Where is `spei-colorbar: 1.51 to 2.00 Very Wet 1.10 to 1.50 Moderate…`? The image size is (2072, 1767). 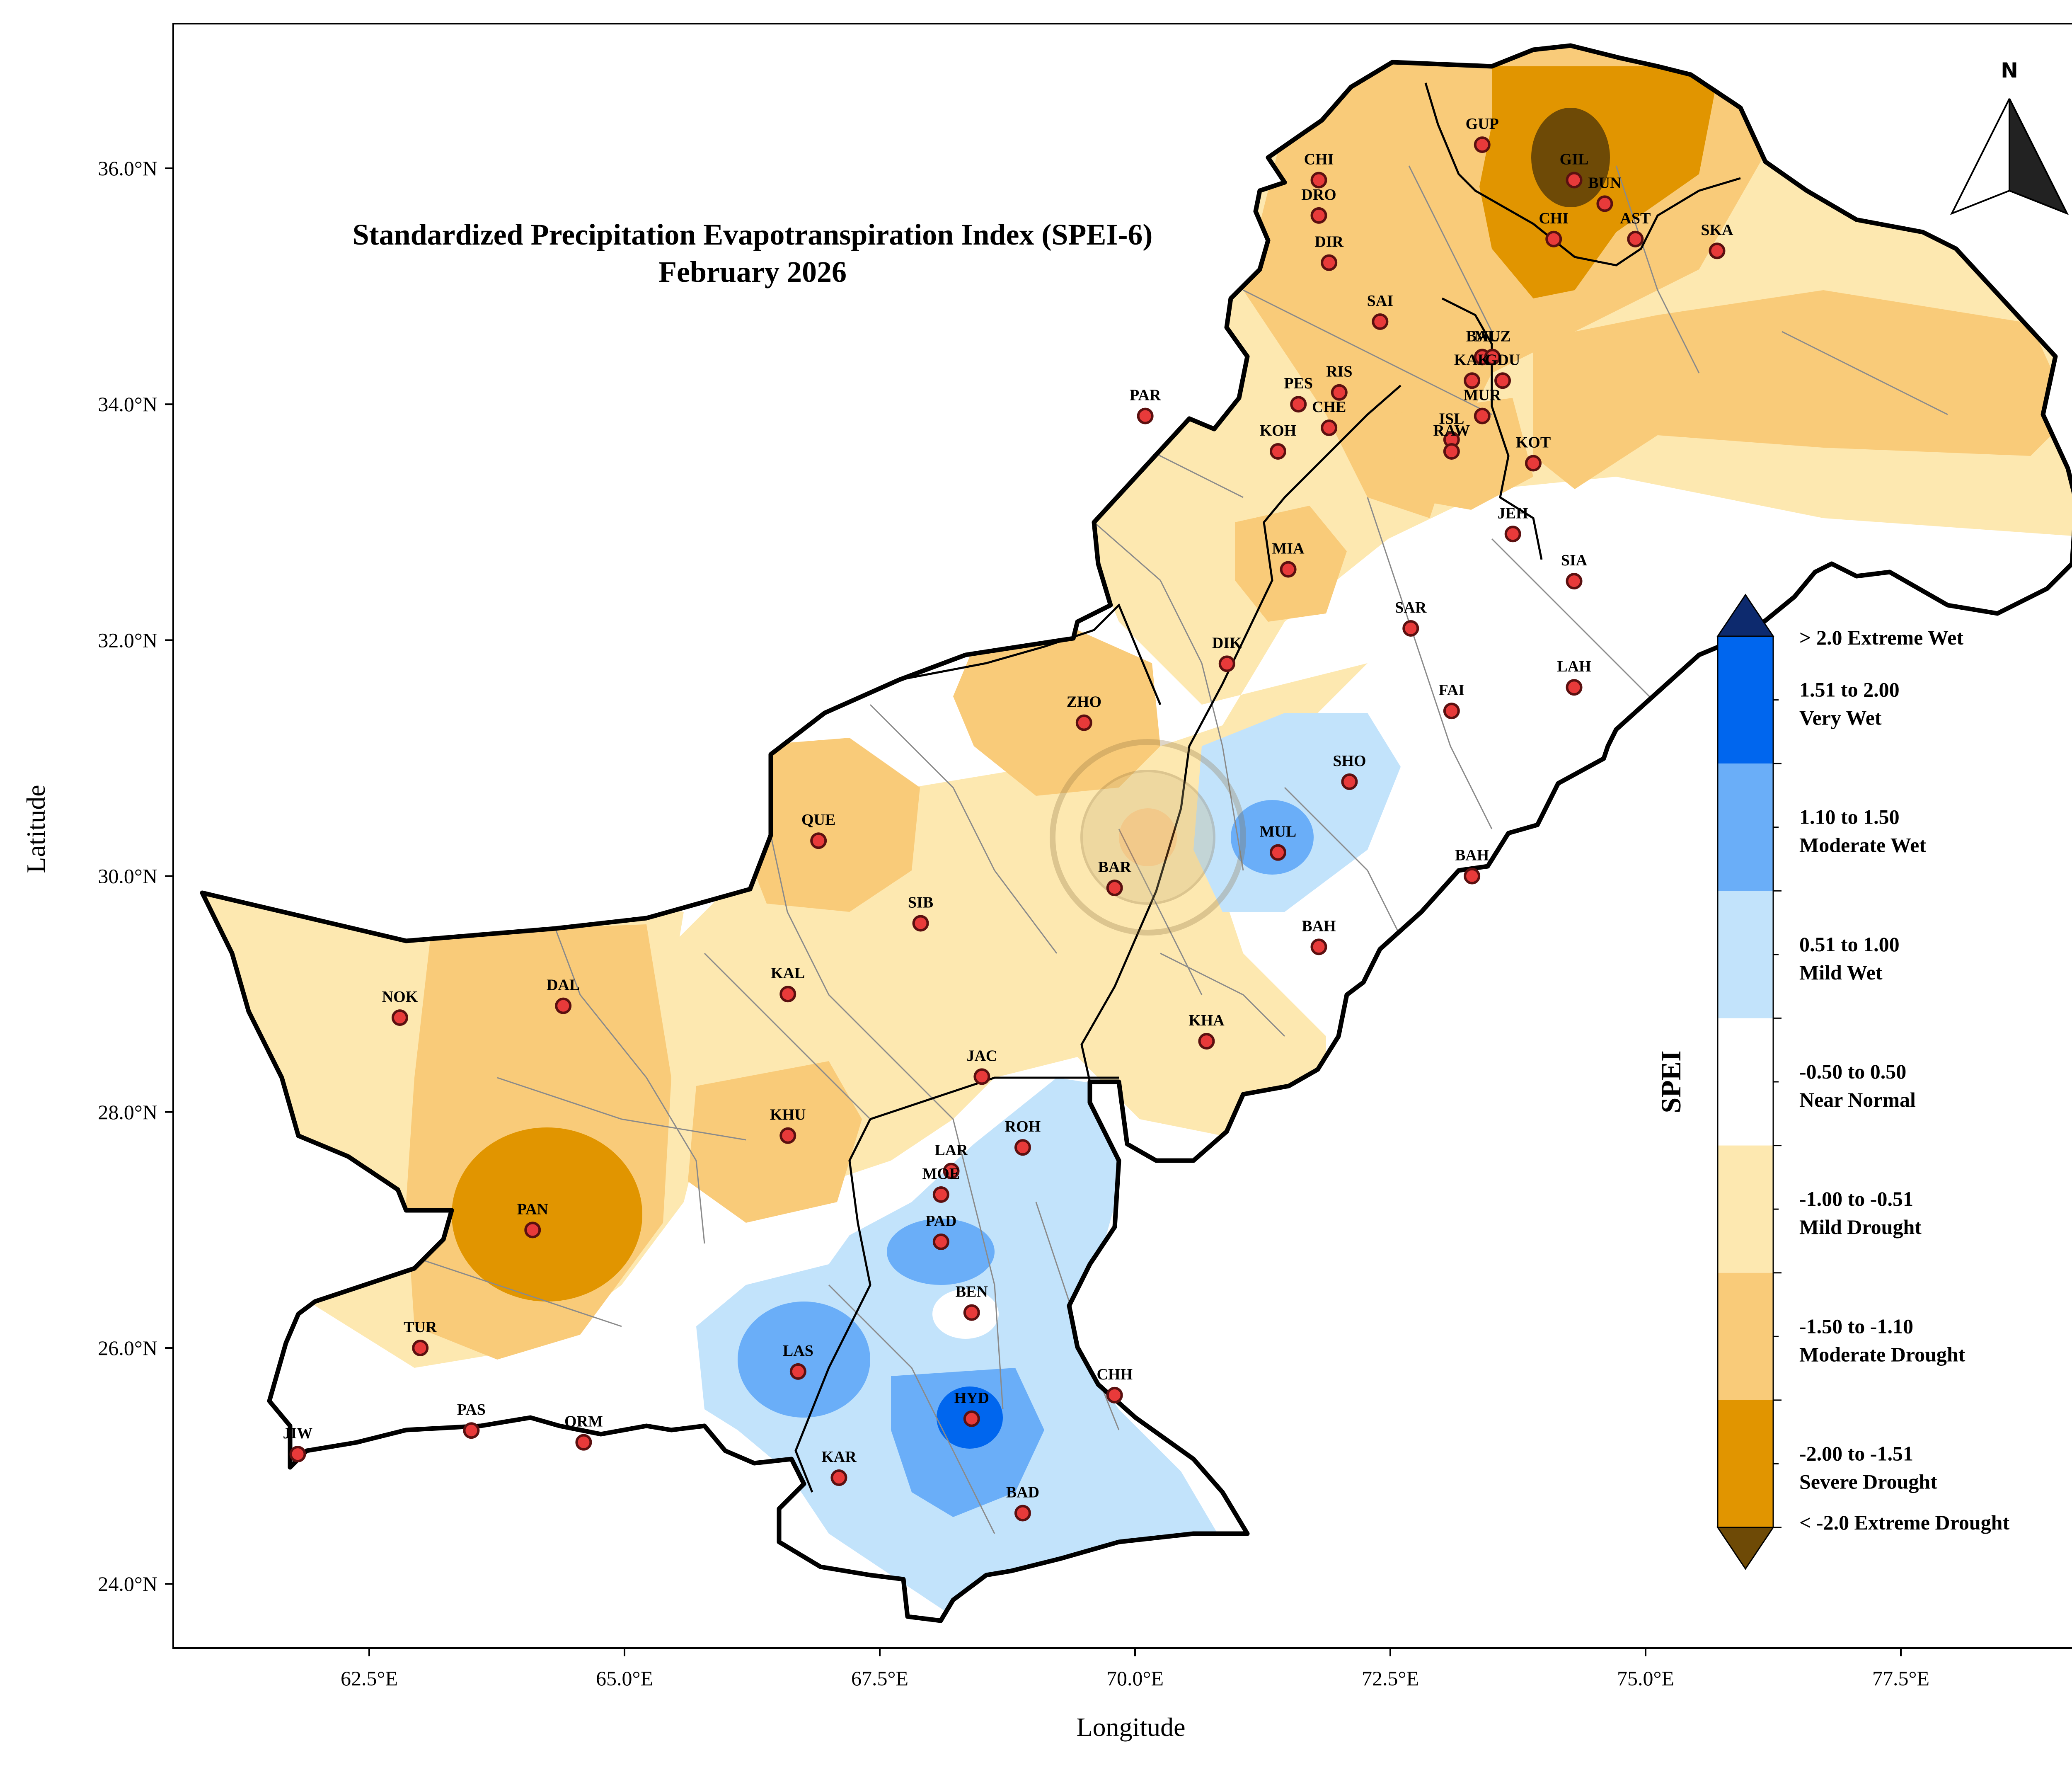 spei-colorbar: 1.51 to 2.00 Very Wet 1.10 to 1.50 Moderate… is located at coordinates (1832, 1082).